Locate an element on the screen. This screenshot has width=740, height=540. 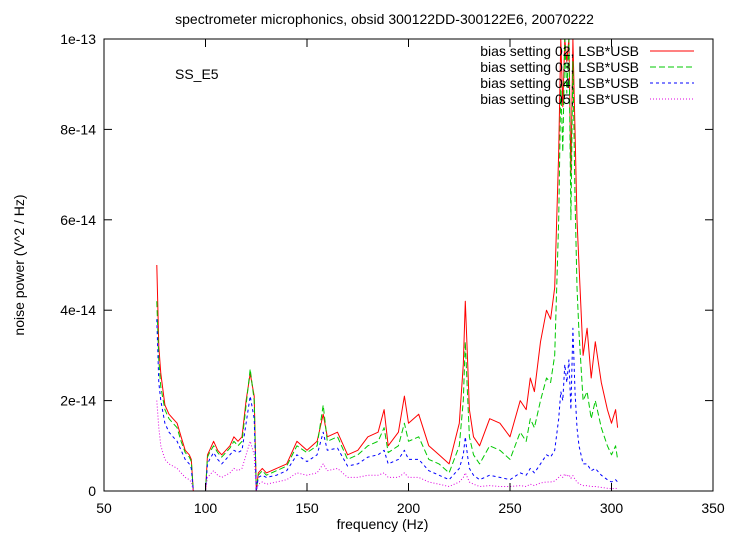
y-tick-label: 1e-13 is located at coordinates (78, 39).